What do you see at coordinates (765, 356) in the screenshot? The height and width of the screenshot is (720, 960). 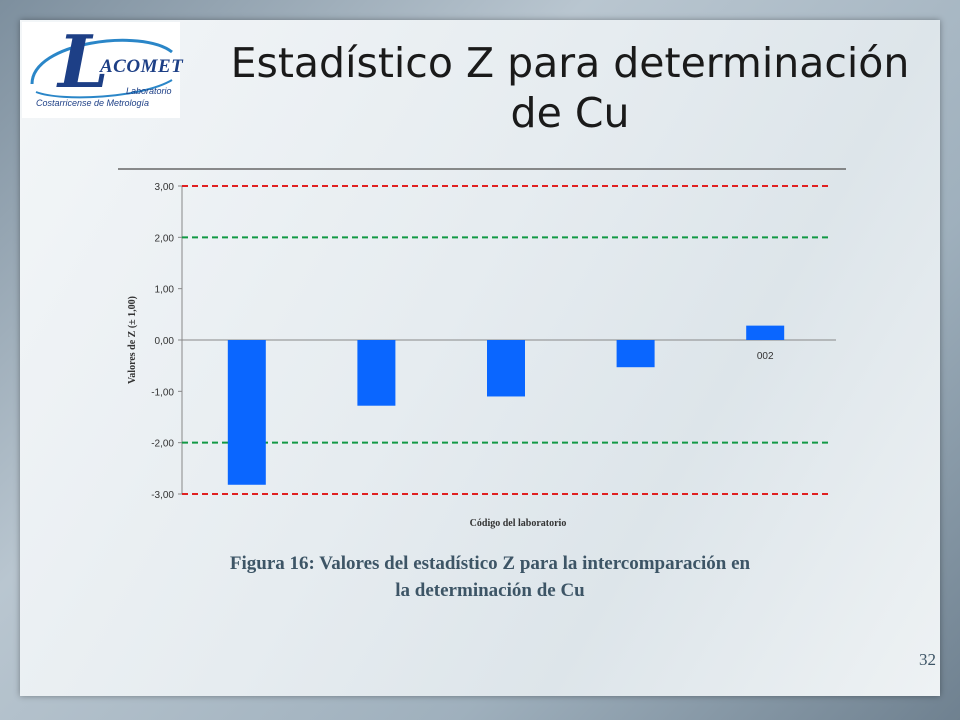 I see `x-category-label: 002` at bounding box center [765, 356].